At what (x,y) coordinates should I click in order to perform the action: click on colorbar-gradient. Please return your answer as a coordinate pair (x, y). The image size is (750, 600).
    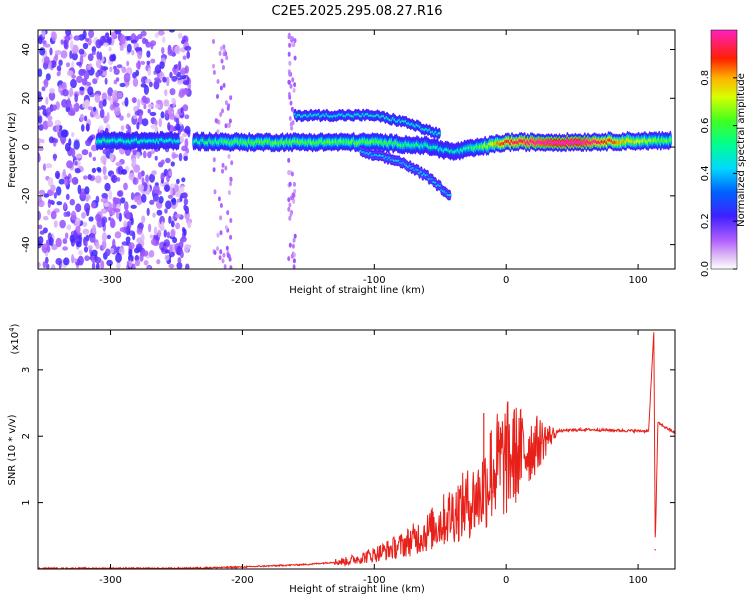
    Looking at the image, I should click on (724, 149).